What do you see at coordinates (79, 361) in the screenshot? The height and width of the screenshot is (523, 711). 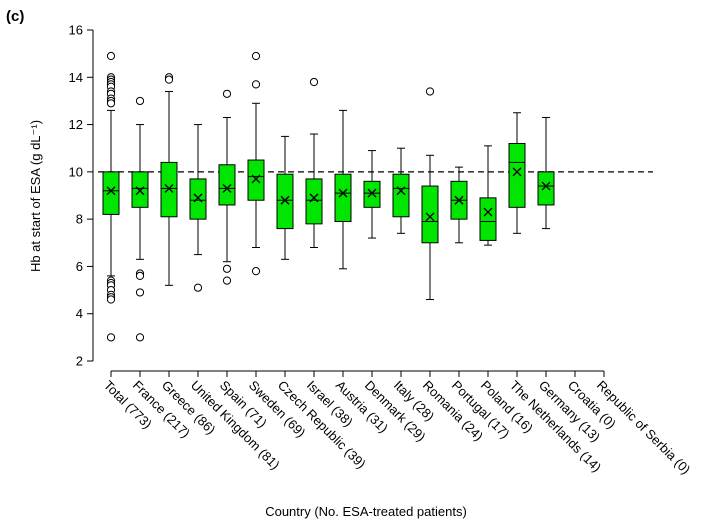 I see `y-tick-label: 2` at bounding box center [79, 361].